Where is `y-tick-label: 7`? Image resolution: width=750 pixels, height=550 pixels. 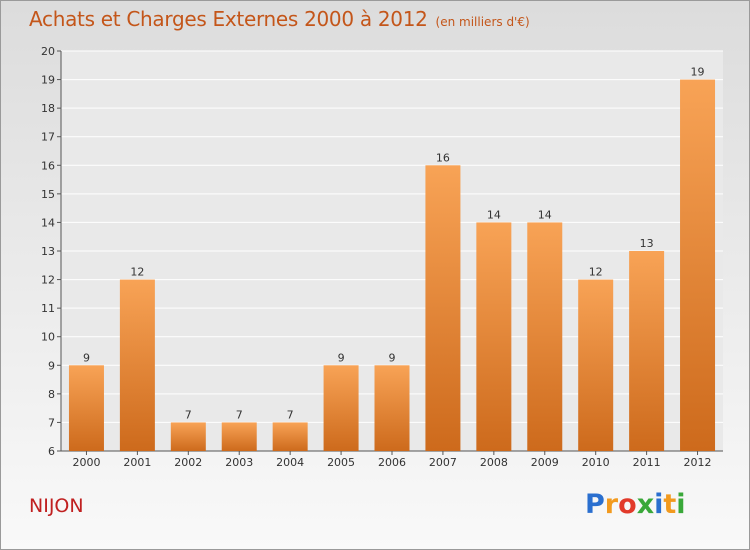
y-tick-label: 7 is located at coordinates (51, 422).